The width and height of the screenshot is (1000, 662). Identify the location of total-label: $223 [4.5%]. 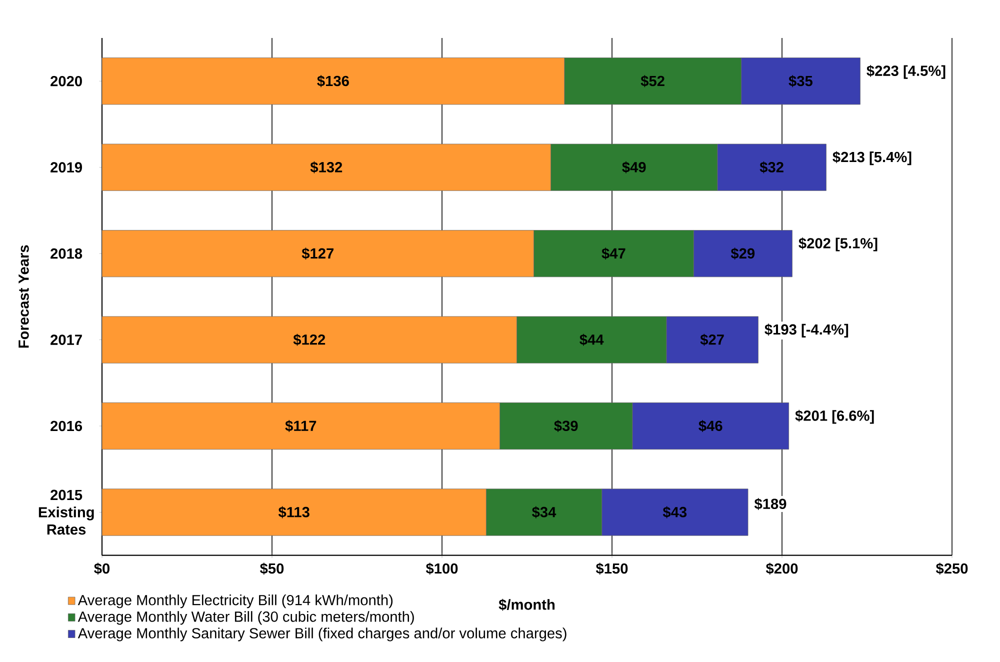
(906, 71).